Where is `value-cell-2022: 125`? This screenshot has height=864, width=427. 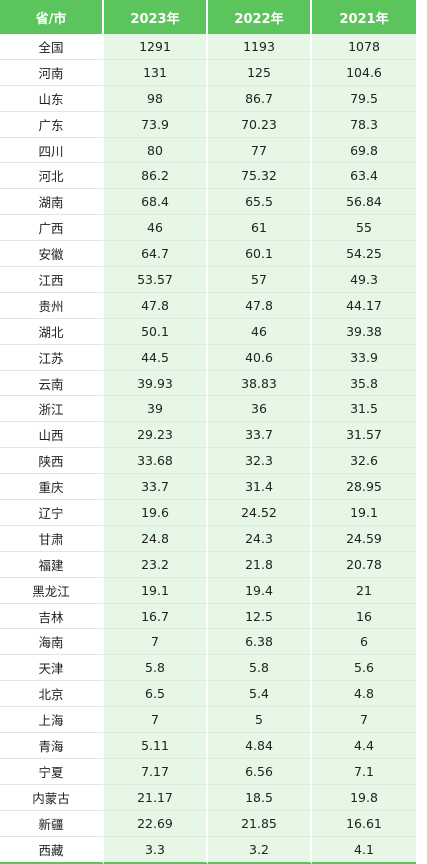 value-cell-2022: 125 is located at coordinates (260, 72).